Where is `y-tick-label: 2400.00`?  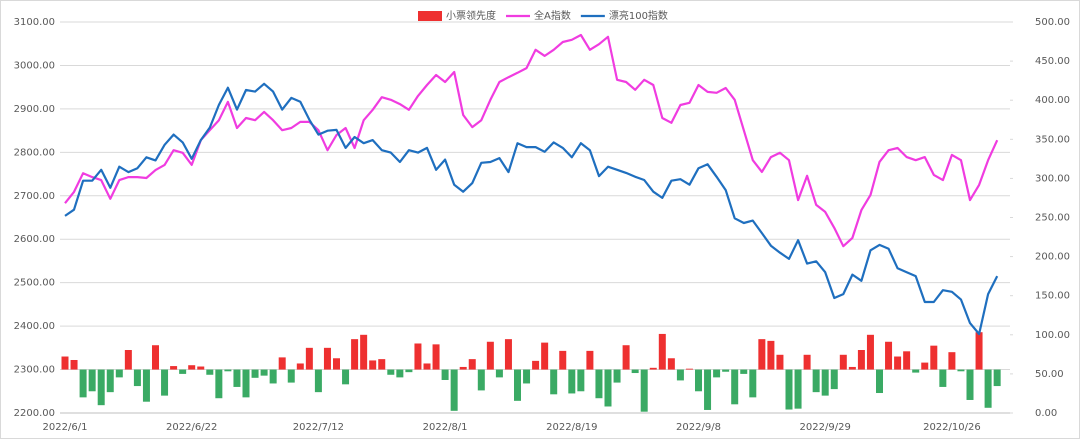 y-tick-label: 2400.00 is located at coordinates (34, 326).